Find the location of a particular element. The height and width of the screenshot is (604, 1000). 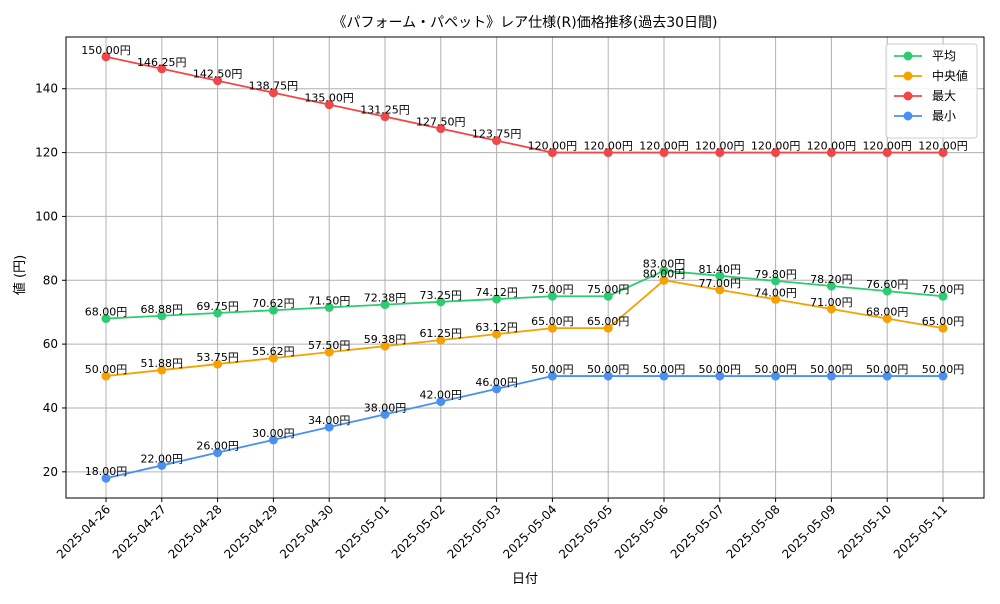

y-tick-label: 40 is located at coordinates (50, 408).